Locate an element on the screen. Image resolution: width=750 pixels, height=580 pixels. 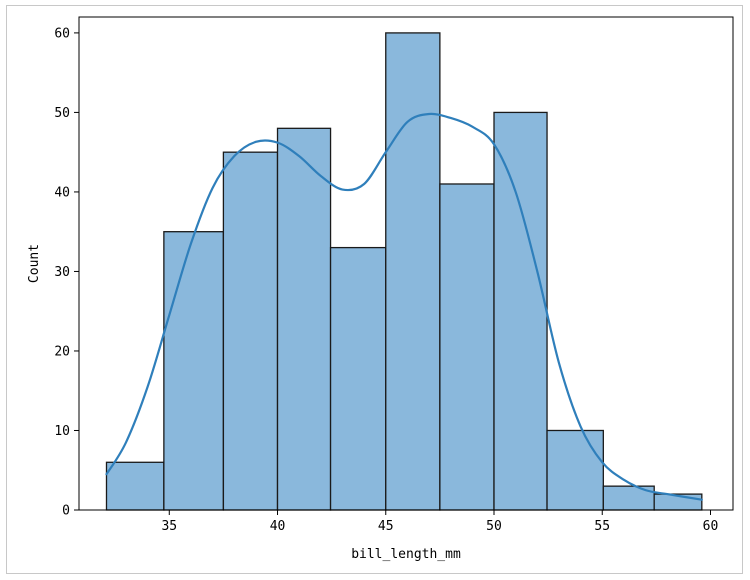
x-tick-label: 45 is located at coordinates (386, 526).